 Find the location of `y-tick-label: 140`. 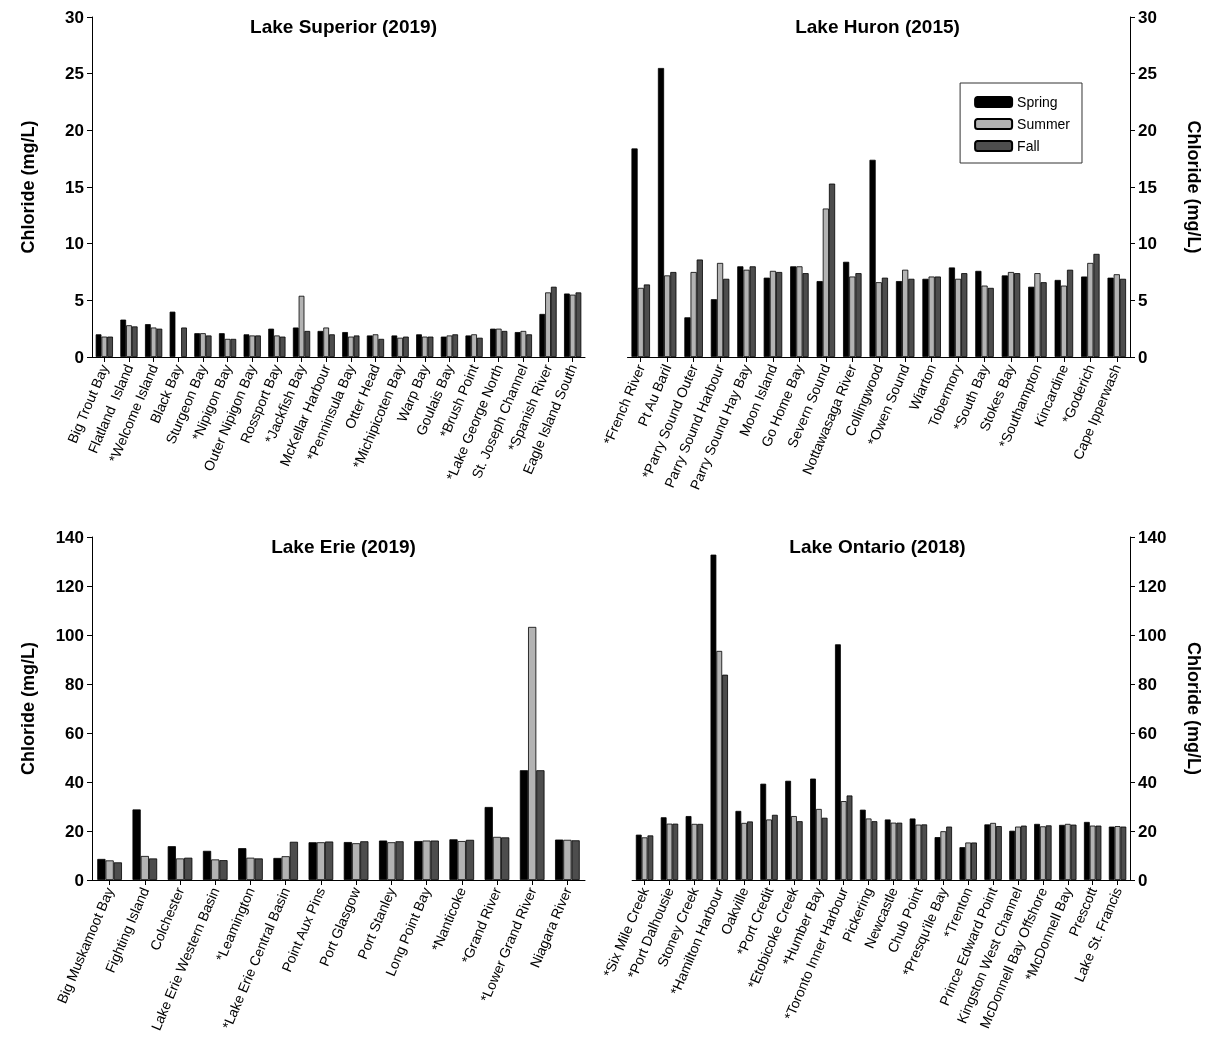

y-tick-label: 140 is located at coordinates (69, 537).